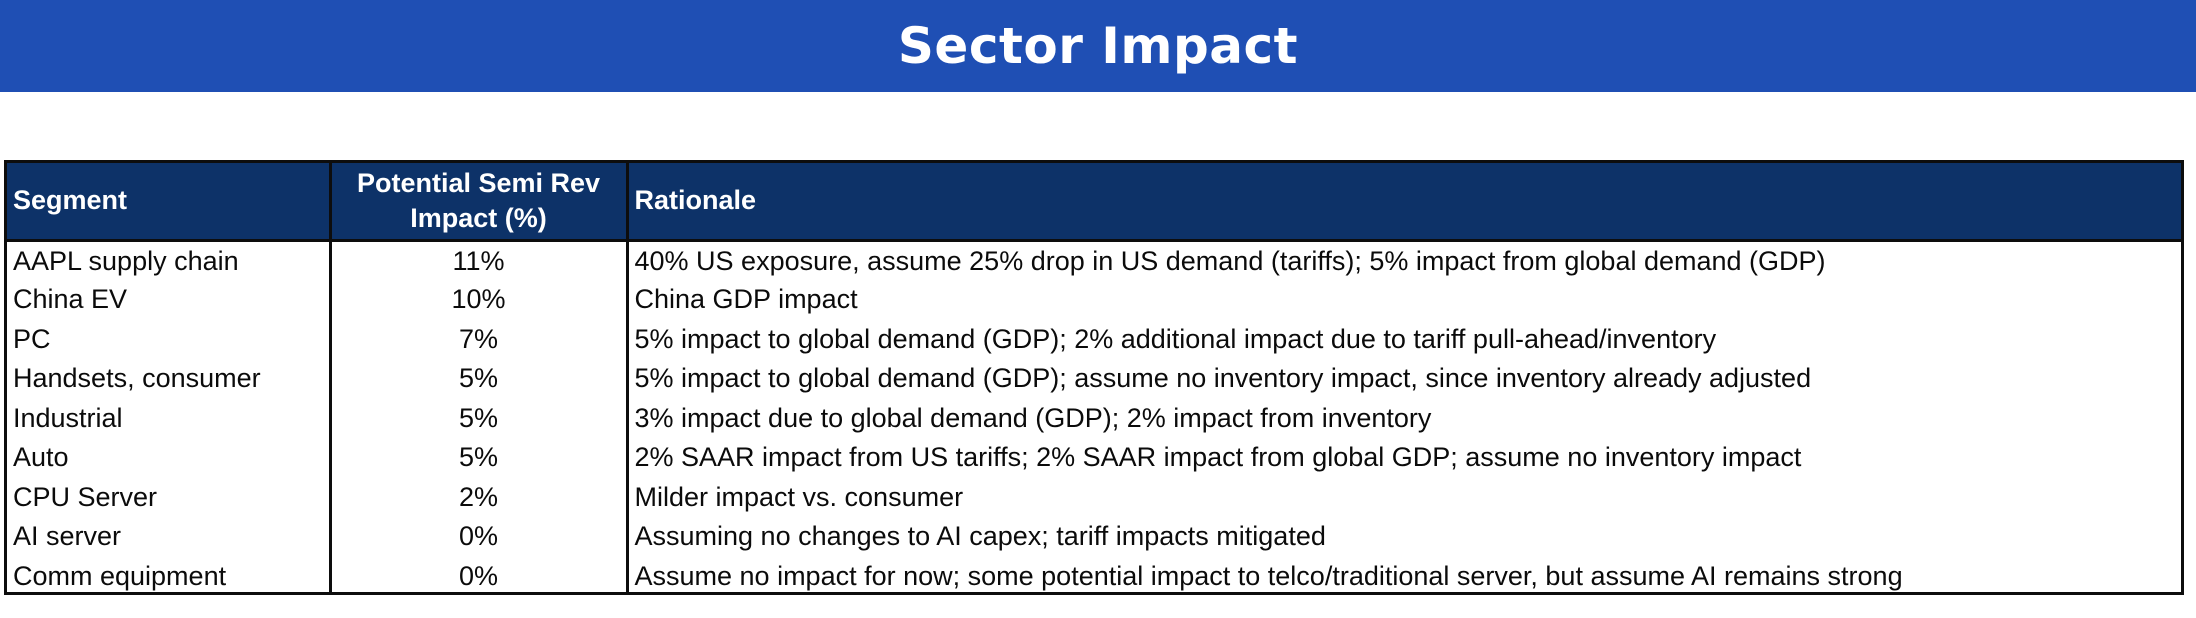 This screenshot has width=2196, height=618. What do you see at coordinates (169, 418) in the screenshot?
I see `cell-segment: Industrial` at bounding box center [169, 418].